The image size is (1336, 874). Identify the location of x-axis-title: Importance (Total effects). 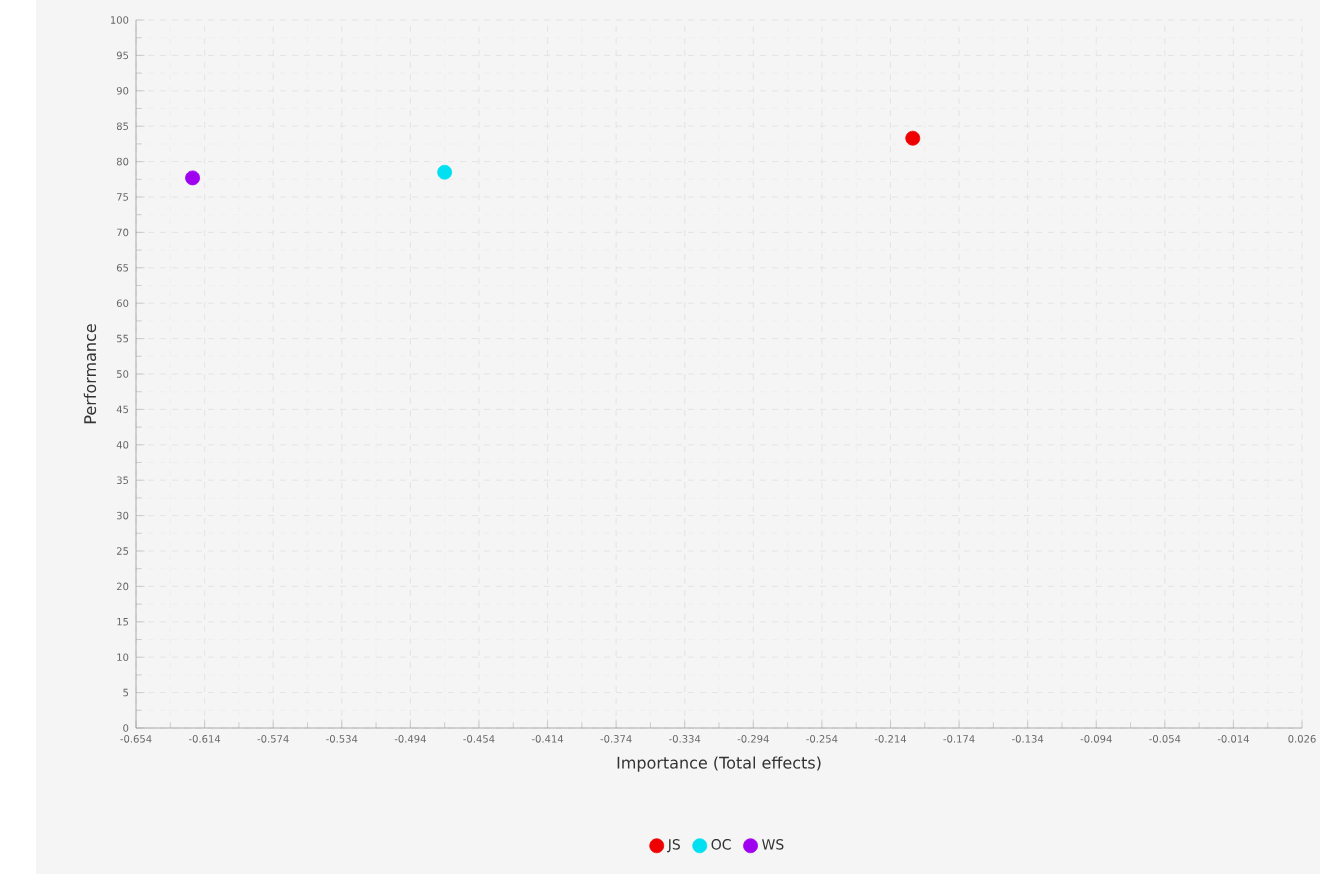
(719, 764).